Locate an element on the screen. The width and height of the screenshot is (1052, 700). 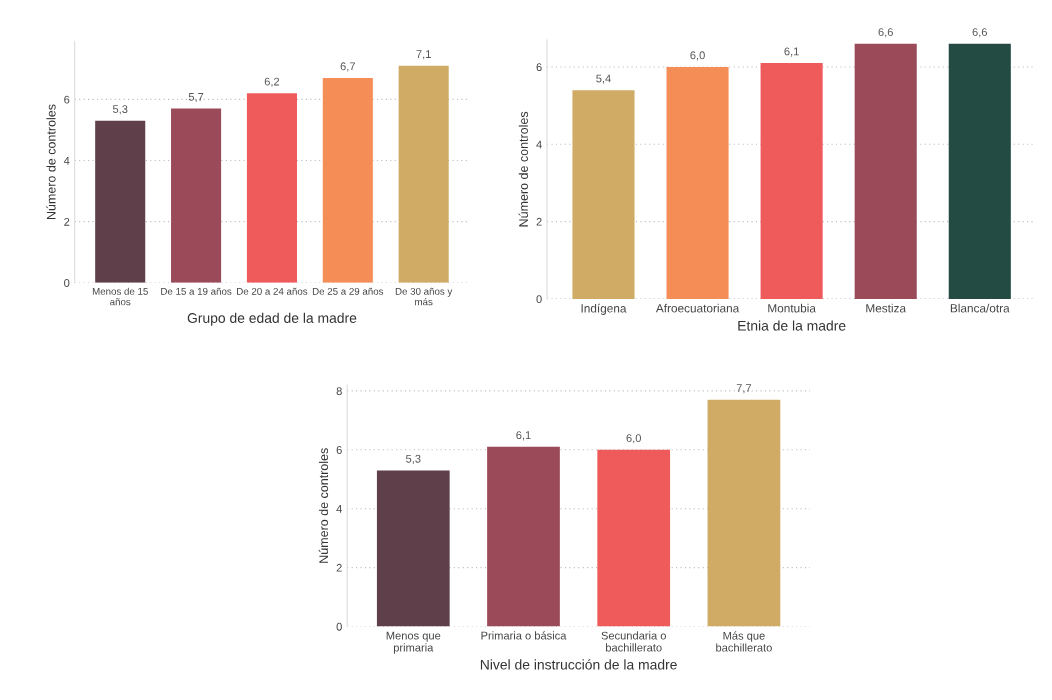
y-tick-label: 8 is located at coordinates (339, 391).